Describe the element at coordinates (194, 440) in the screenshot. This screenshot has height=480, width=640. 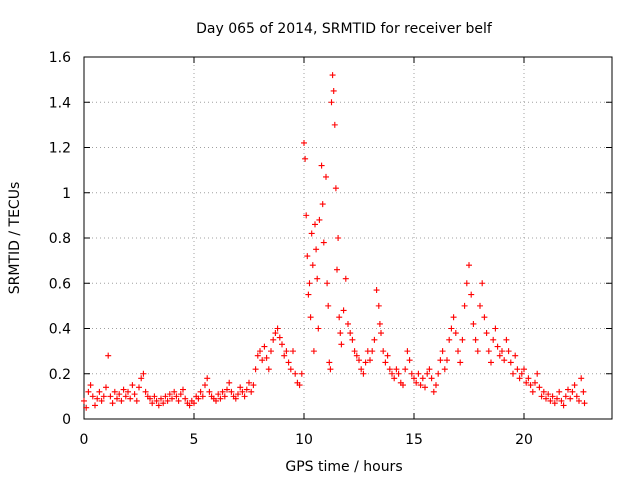
I see `x-tick-label: 5` at that location.